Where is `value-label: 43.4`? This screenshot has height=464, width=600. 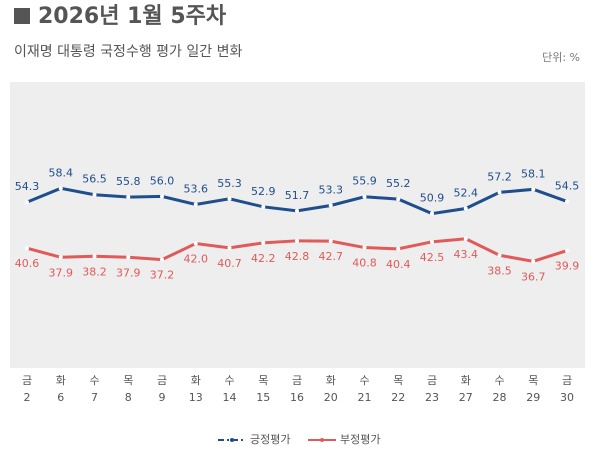
value-label: 43.4 is located at coordinates (466, 254).